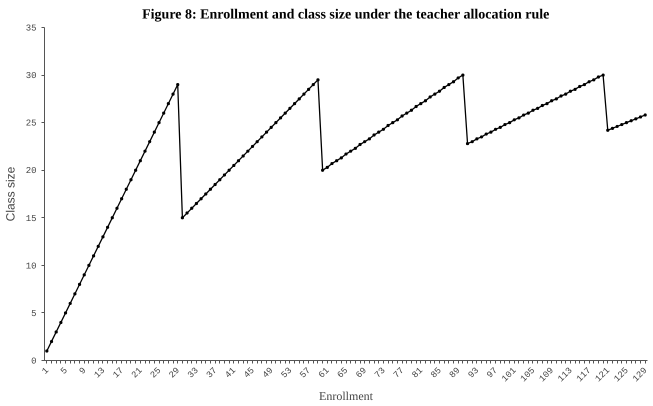 The height and width of the screenshot is (406, 653). What do you see at coordinates (602, 375) in the screenshot?
I see `x-tick-label: 121` at bounding box center [602, 375].